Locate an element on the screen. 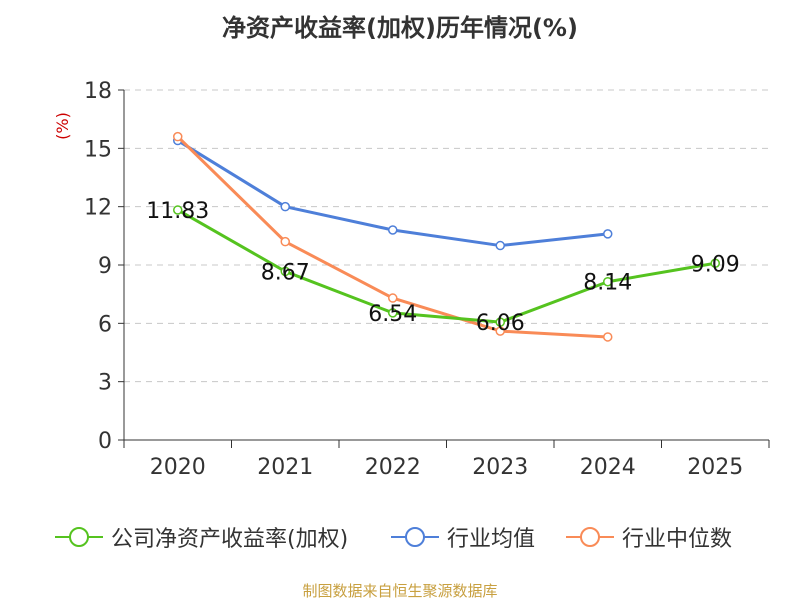 The width and height of the screenshot is (800, 601). data-label: 6.54 is located at coordinates (392, 314).